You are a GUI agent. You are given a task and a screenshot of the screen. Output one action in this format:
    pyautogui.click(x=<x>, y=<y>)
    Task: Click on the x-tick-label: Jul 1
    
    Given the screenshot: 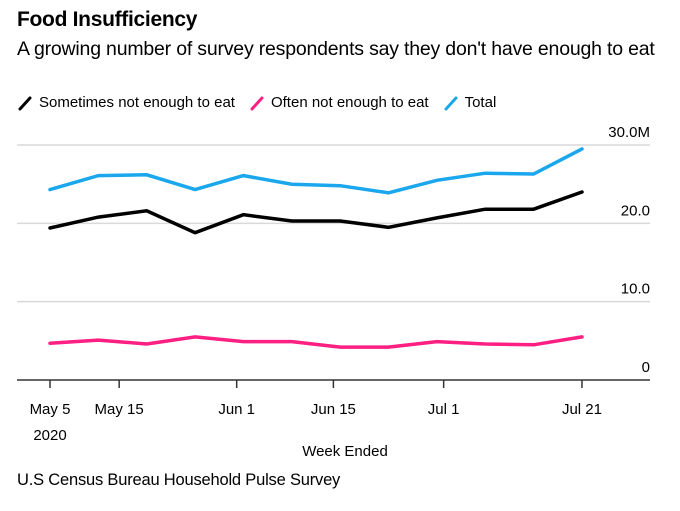 What is the action you would take?
    pyautogui.click(x=444, y=409)
    